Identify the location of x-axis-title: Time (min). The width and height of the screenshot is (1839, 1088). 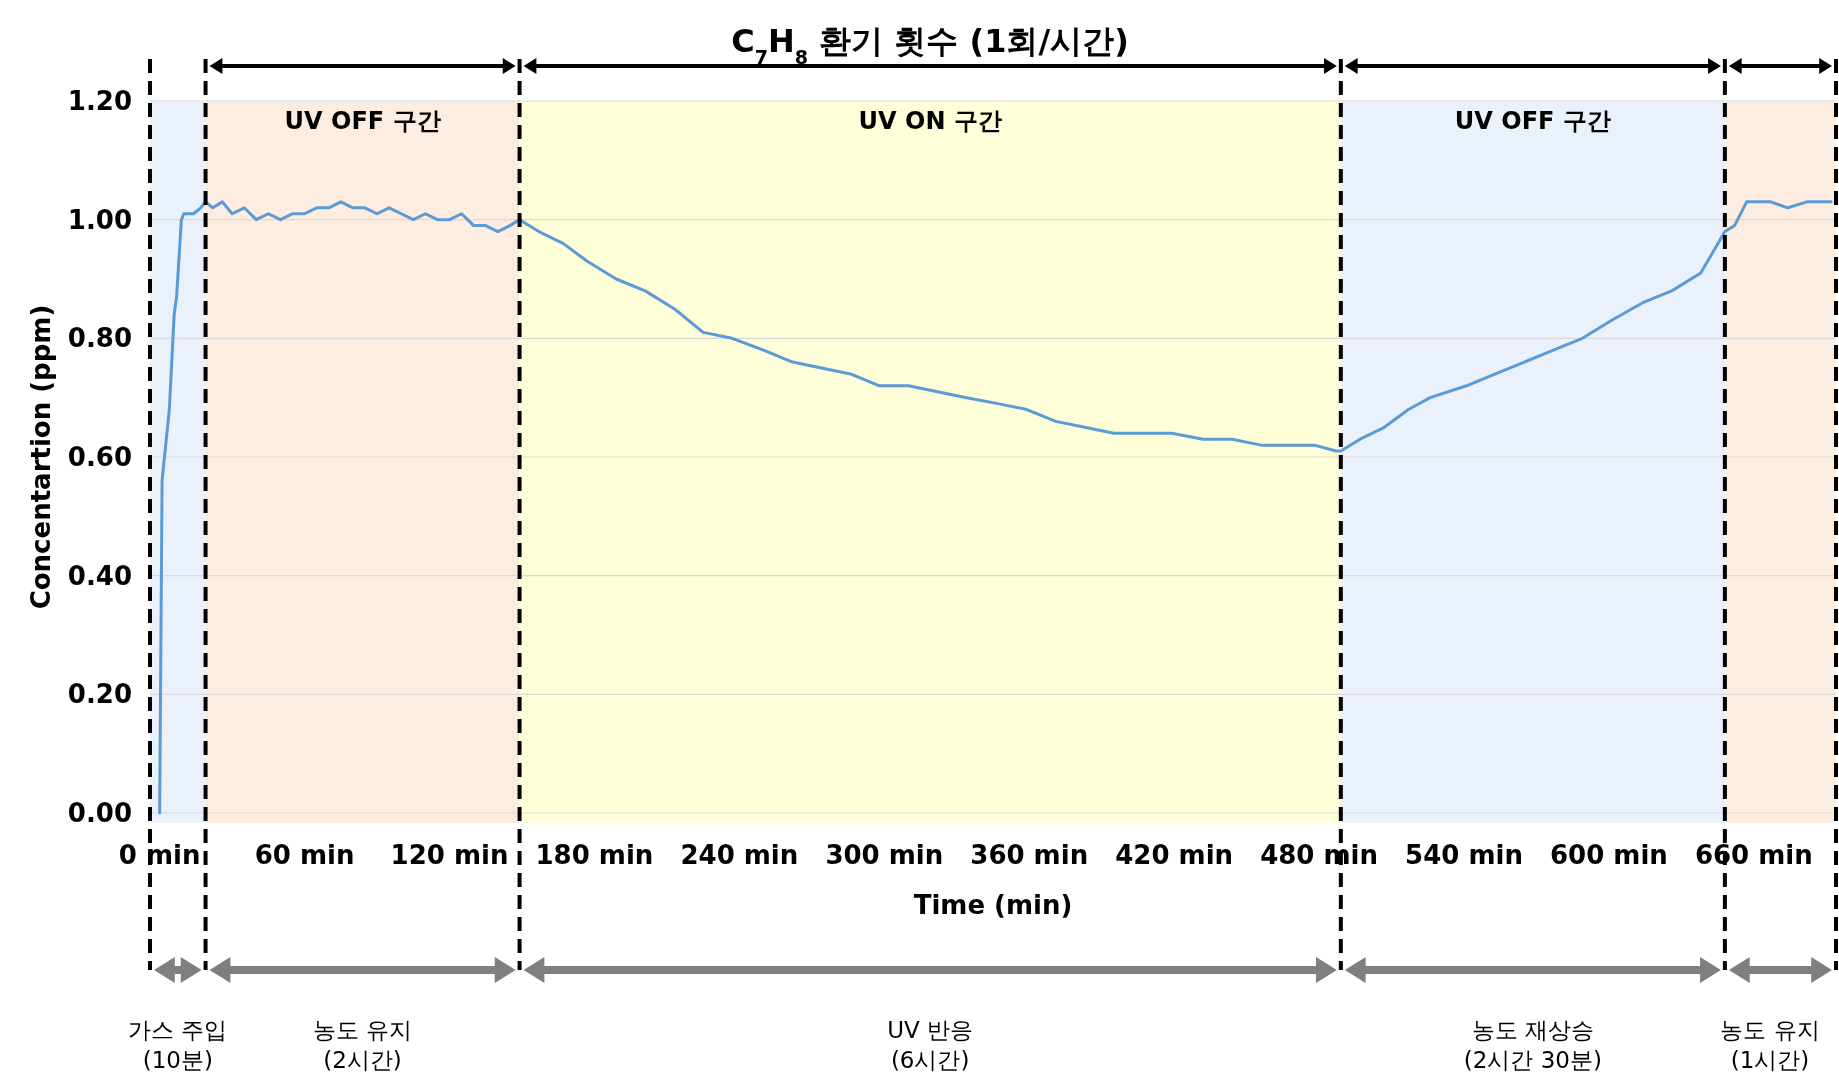
(993, 905).